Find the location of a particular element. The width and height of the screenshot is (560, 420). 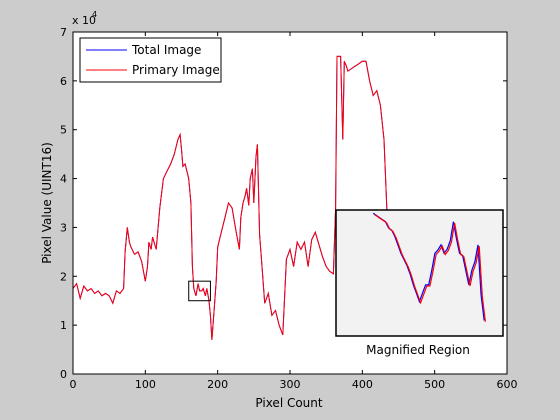

y-tick-label: 1 is located at coordinates (63, 325).